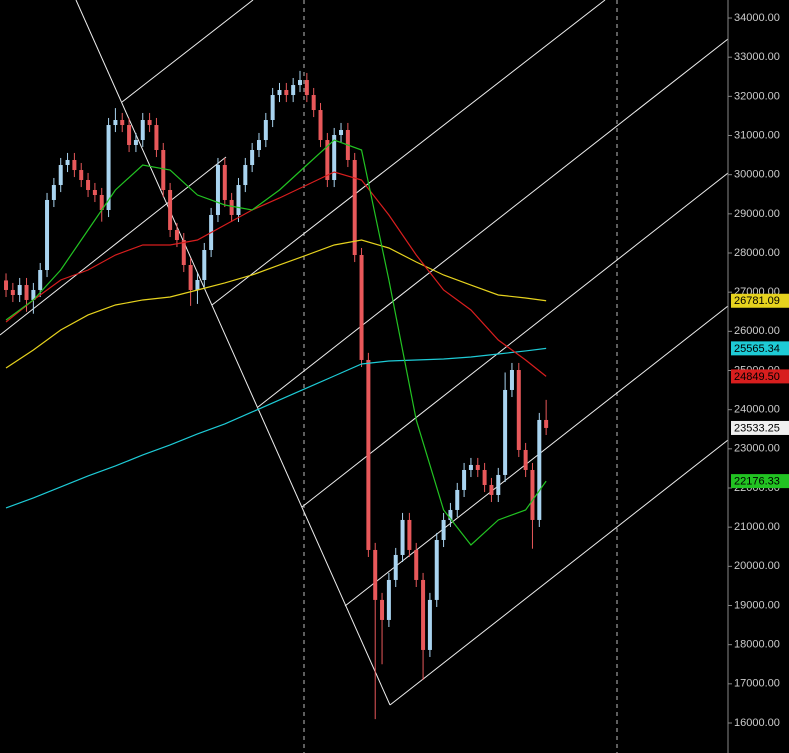  What do you see at coordinates (757, 175) in the screenshot?
I see `y-tick-label: 30000.00` at bounding box center [757, 175].